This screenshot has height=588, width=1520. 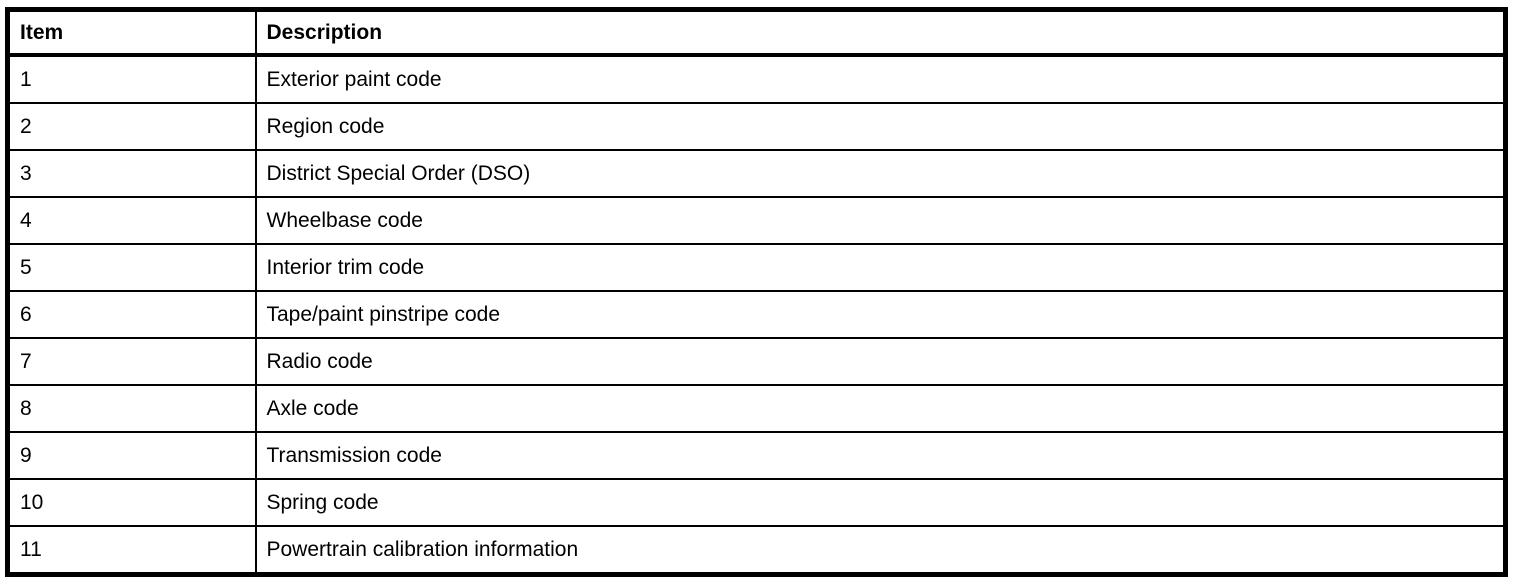 What do you see at coordinates (880, 550) in the screenshot?
I see `description-cell: Powertrain calibration information` at bounding box center [880, 550].